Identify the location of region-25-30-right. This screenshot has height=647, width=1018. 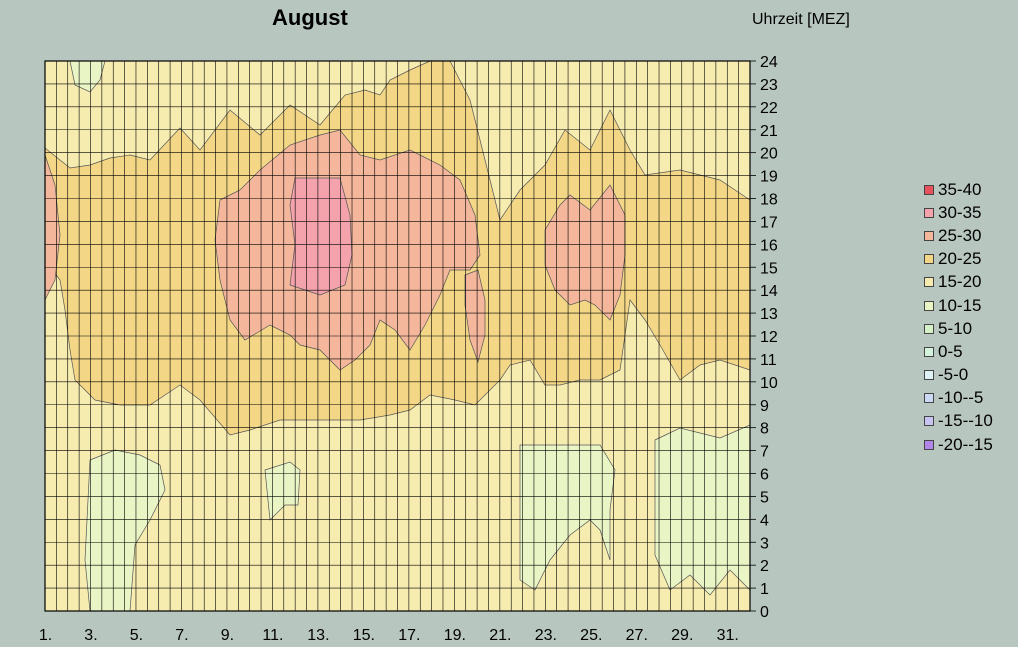
(585, 252).